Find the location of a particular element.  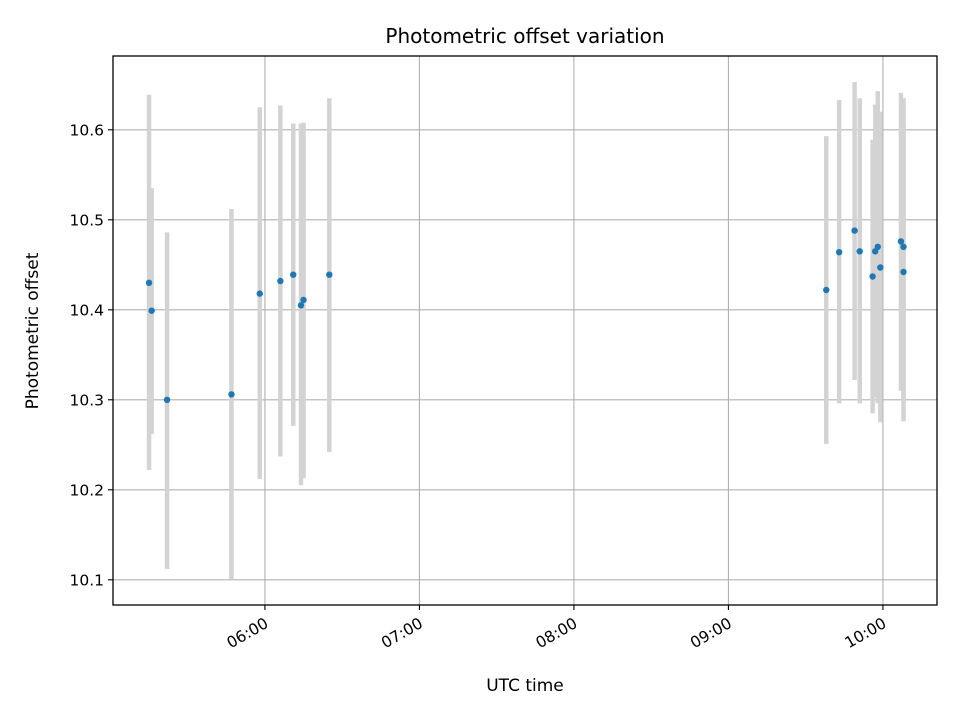

y-tick-label: 10.1 is located at coordinates (86, 580).